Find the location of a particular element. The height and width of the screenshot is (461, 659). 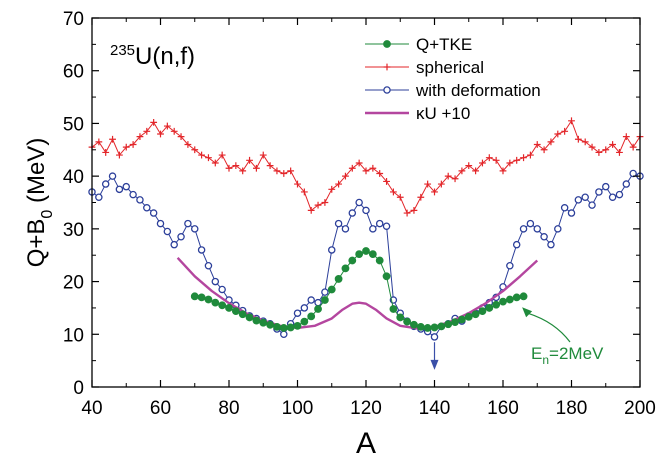

legend-label-q-tke: Q+TKE is located at coordinates (444, 44).